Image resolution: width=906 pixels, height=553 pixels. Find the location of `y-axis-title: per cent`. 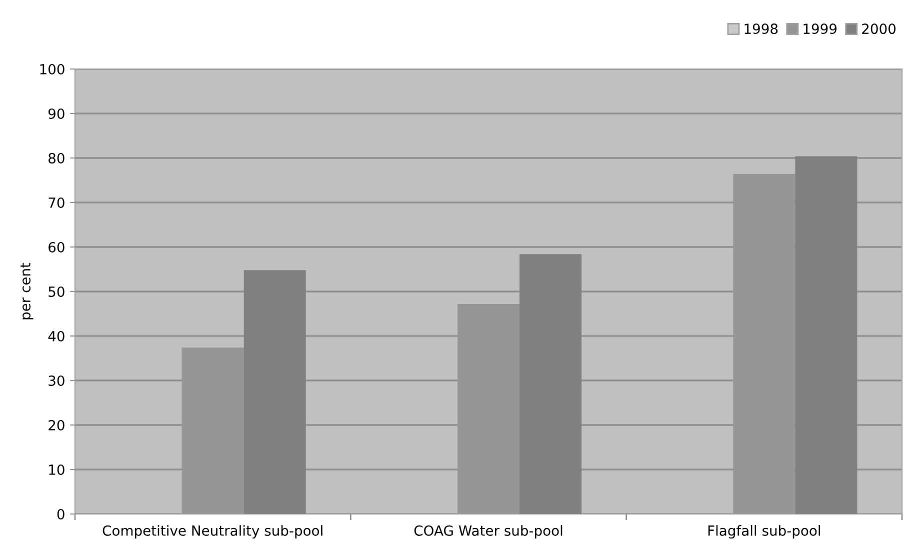

y-axis-title: per cent is located at coordinates (27, 291).